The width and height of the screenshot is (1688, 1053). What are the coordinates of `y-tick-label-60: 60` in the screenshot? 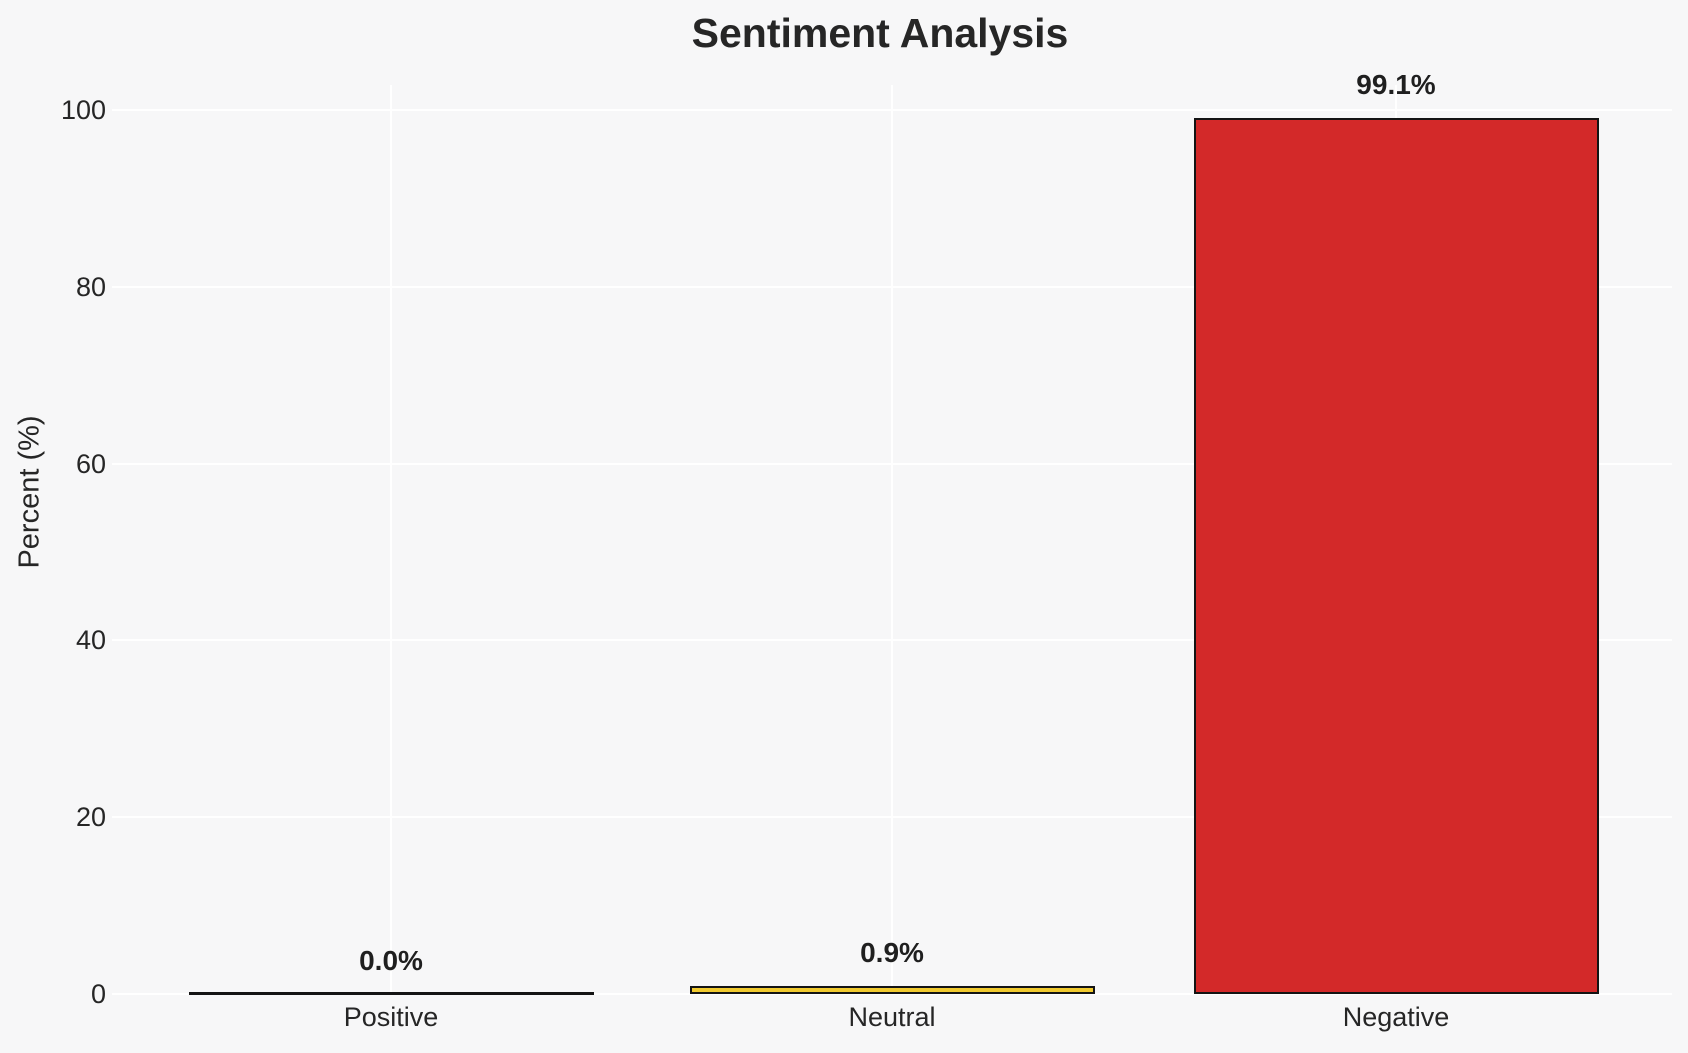 It's located at (90, 463).